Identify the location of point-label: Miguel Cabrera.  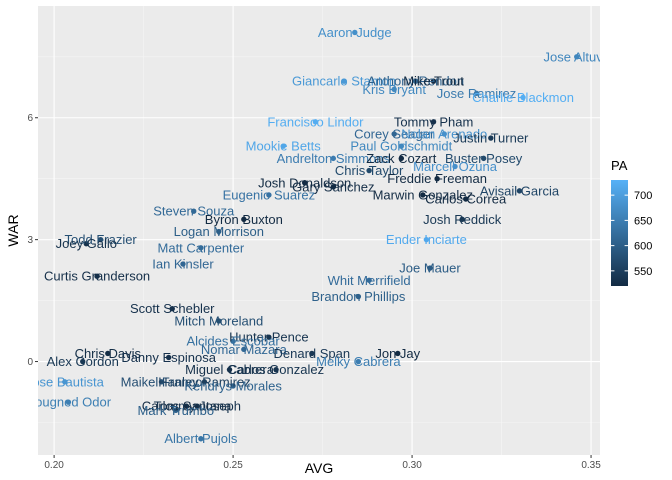
(230, 369).